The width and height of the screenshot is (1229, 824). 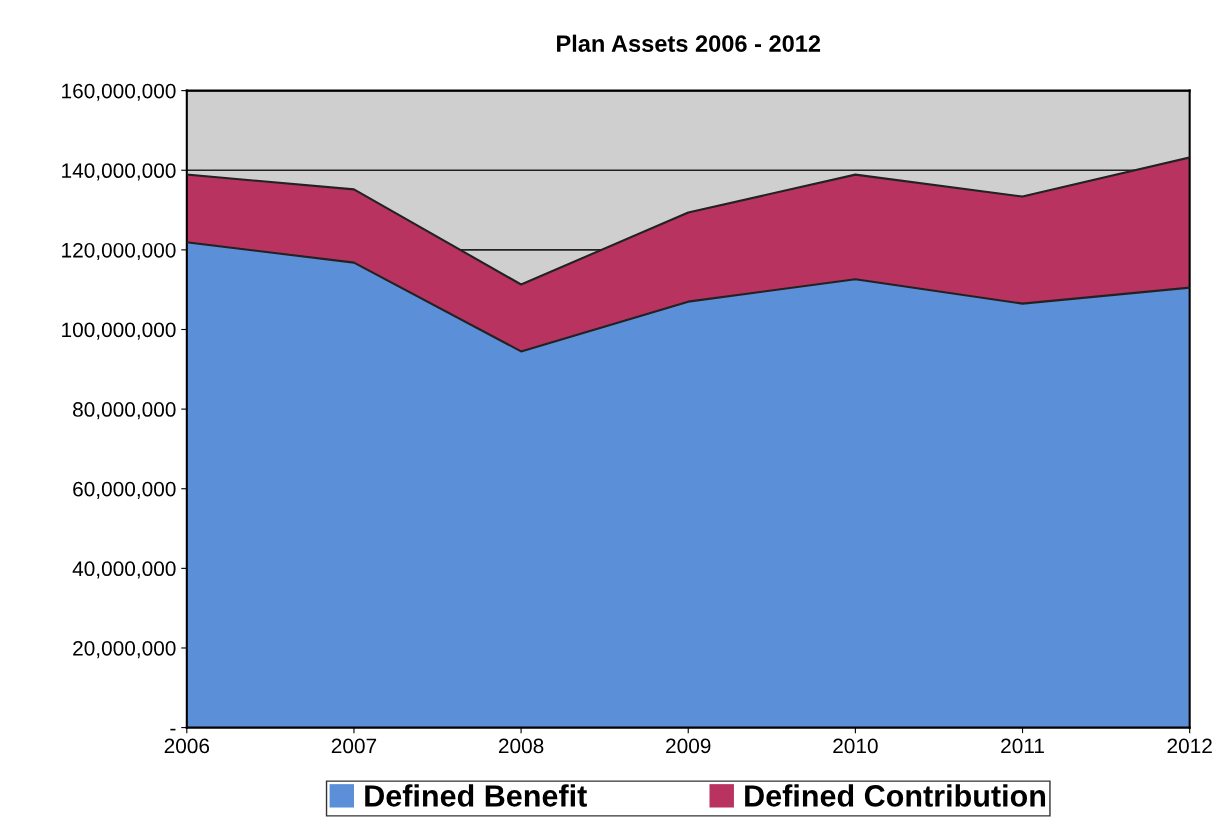 What do you see at coordinates (173, 729) in the screenshot?
I see `y-tick-label: -` at bounding box center [173, 729].